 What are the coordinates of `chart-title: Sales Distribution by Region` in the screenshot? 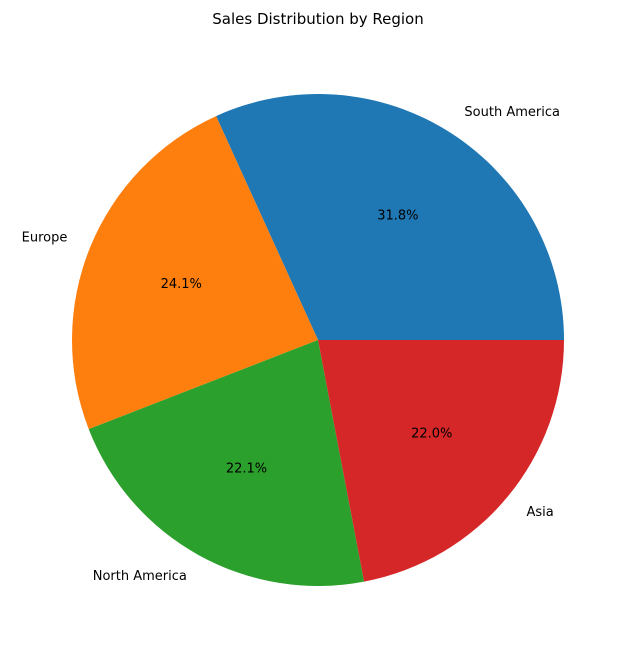 It's located at (318, 19).